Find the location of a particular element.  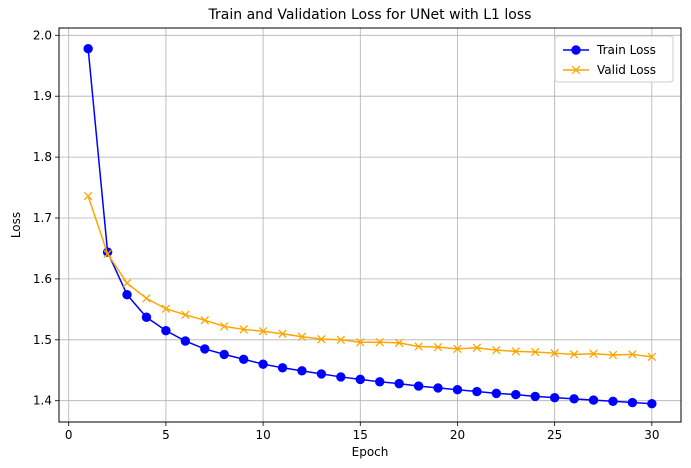

y-tick-label: 1.6 is located at coordinates (42, 279).